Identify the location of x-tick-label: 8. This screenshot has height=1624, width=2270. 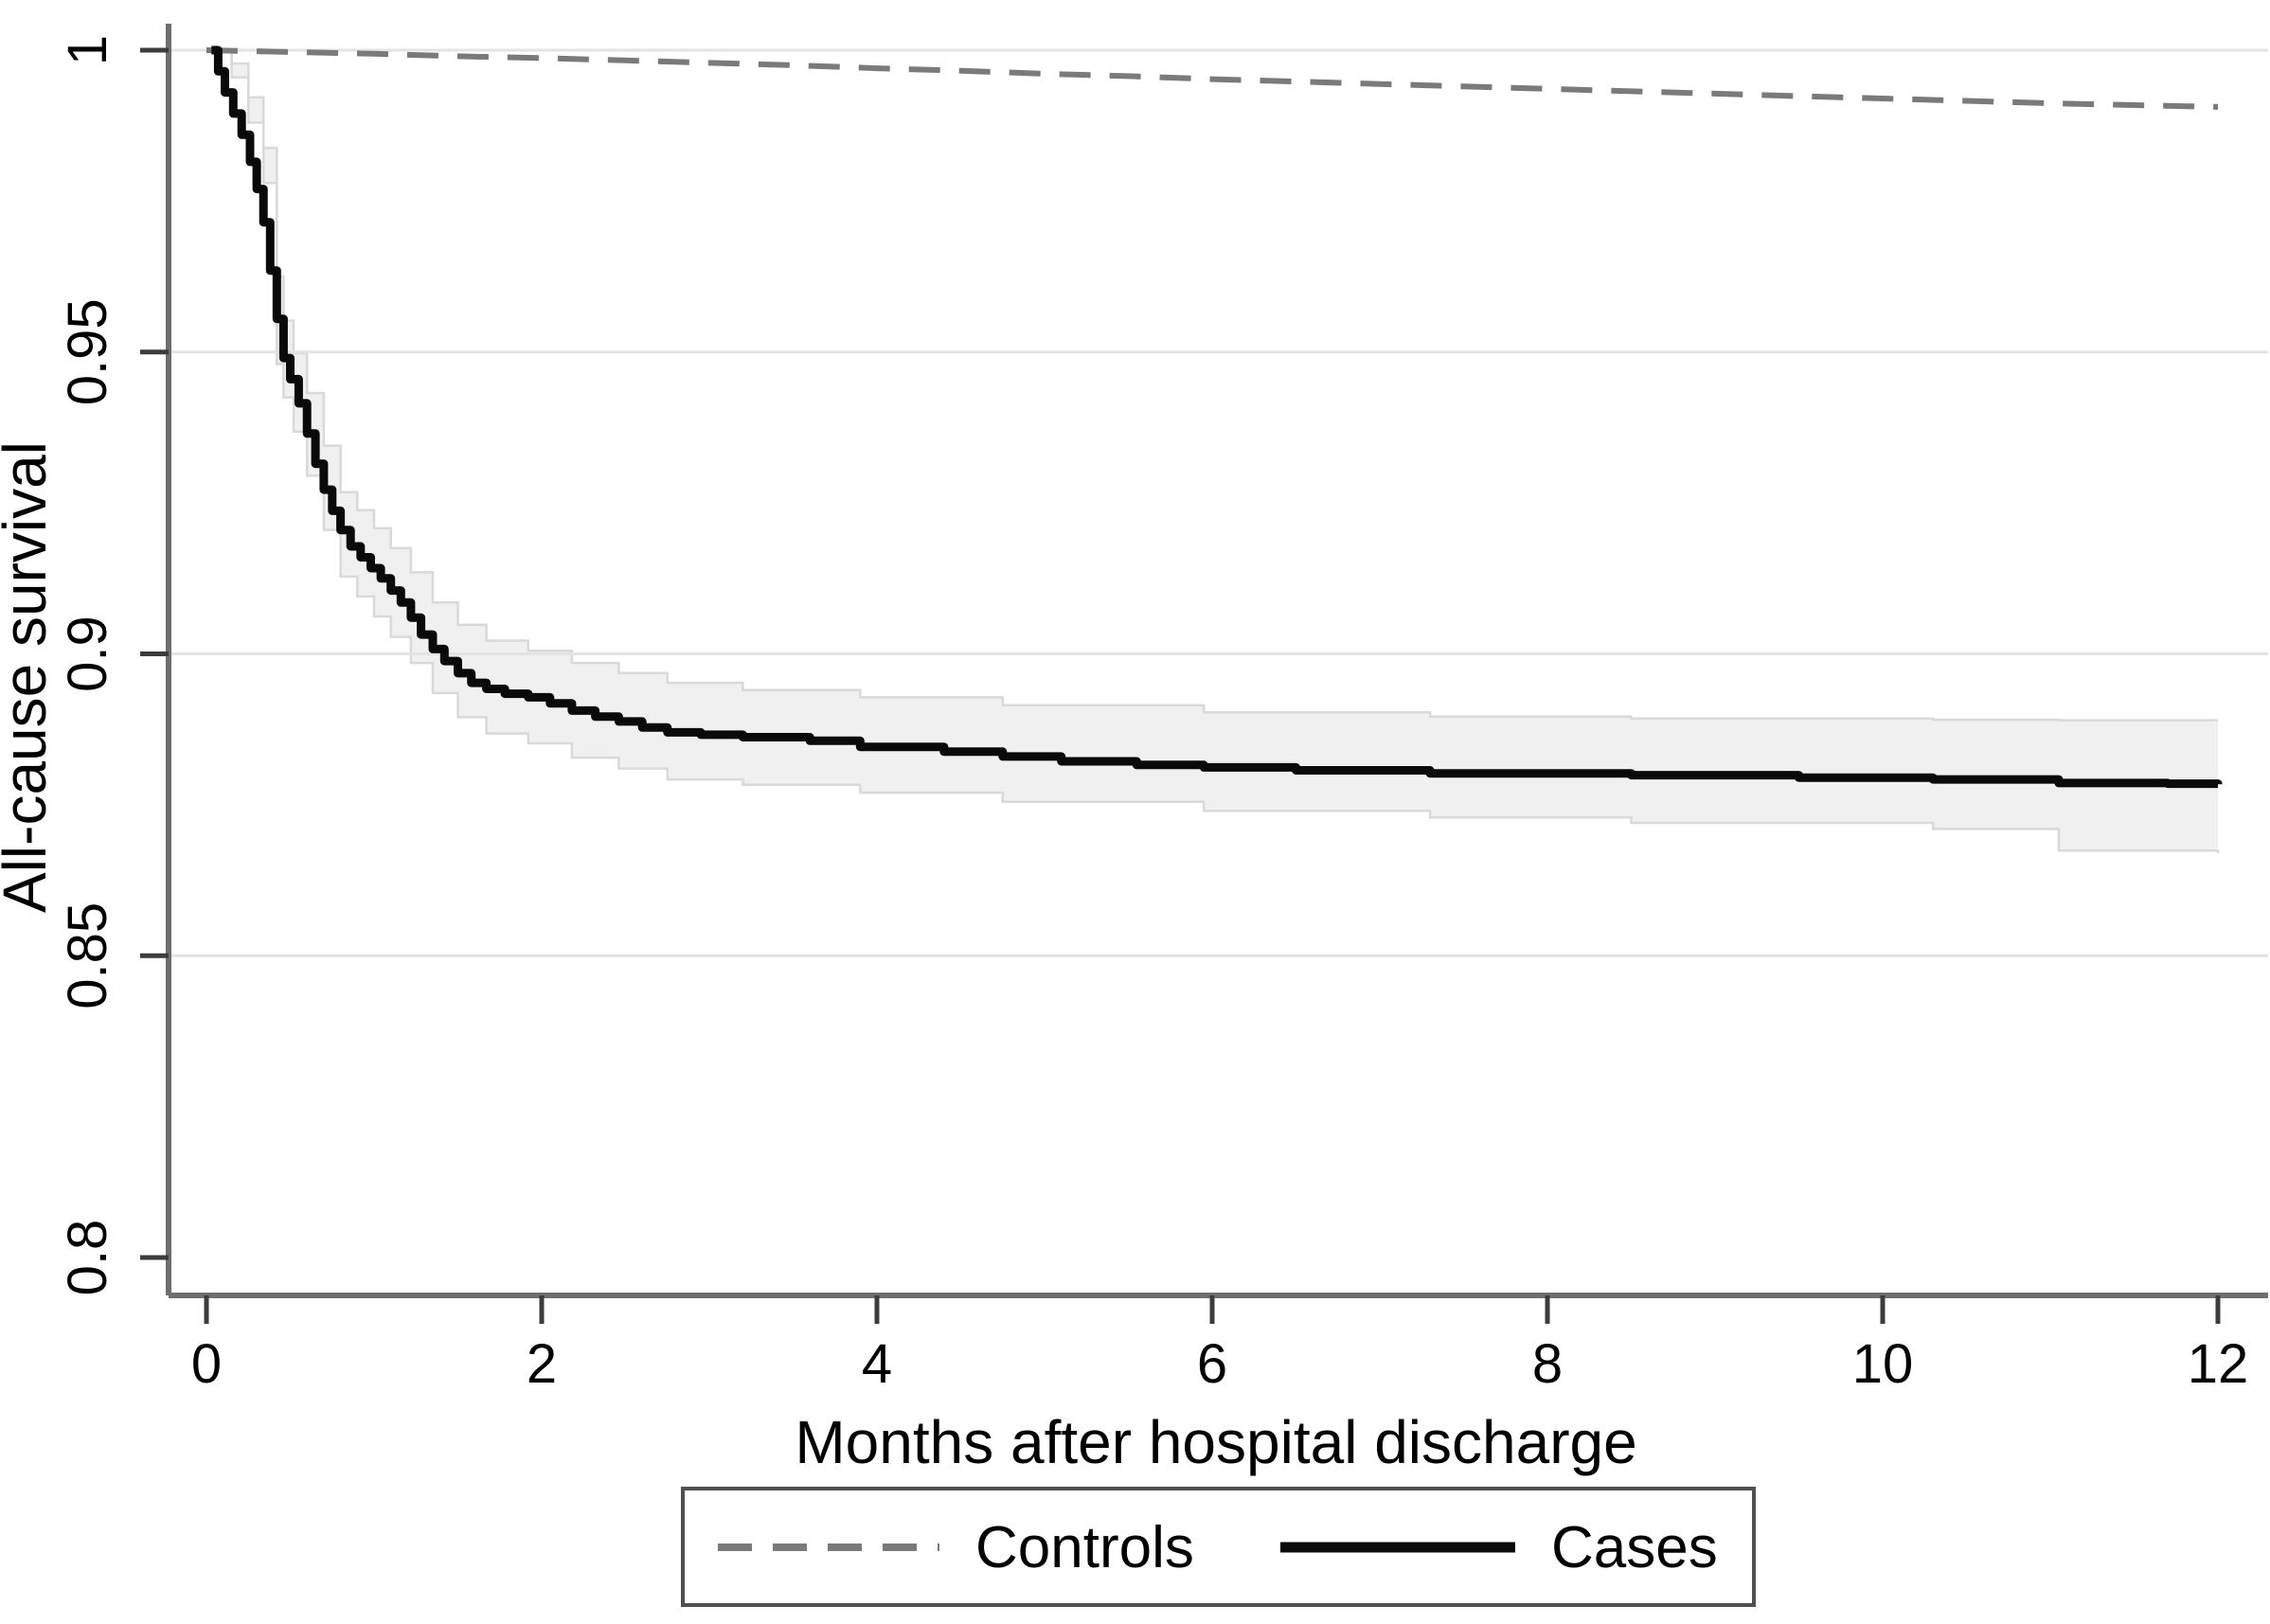
(1547, 1364).